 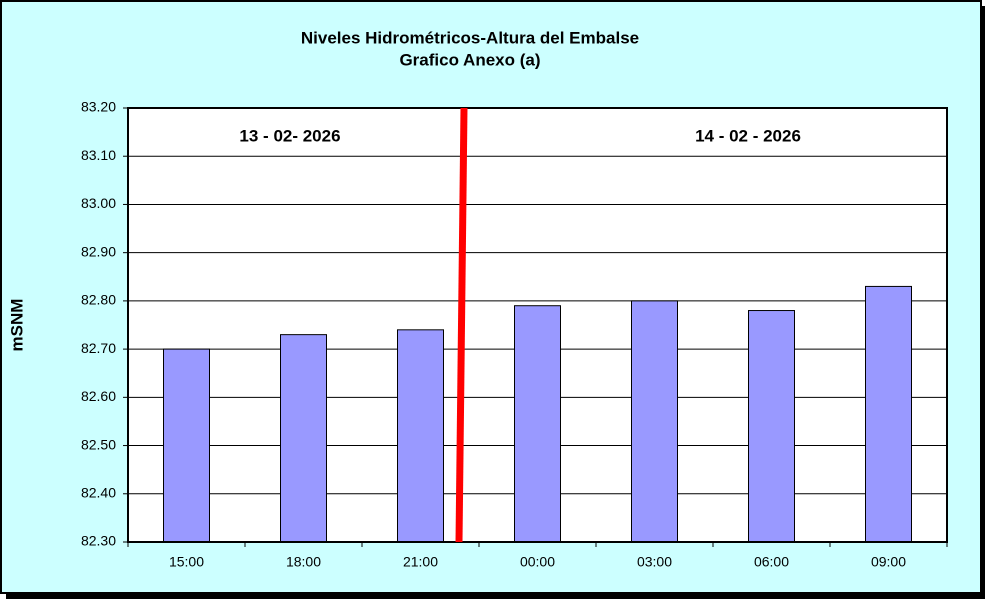 I want to click on annotation: 14 - 02 - 2026, so click(x=748, y=135).